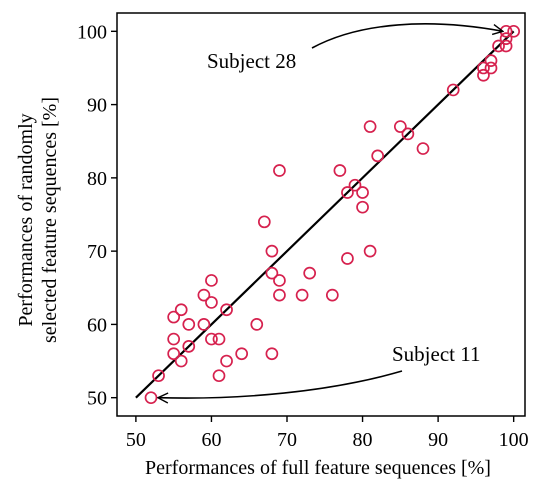 Image resolution: width=541 pixels, height=494 pixels. What do you see at coordinates (407, 36) in the screenshot?
I see `subject-28-arrow` at bounding box center [407, 36].